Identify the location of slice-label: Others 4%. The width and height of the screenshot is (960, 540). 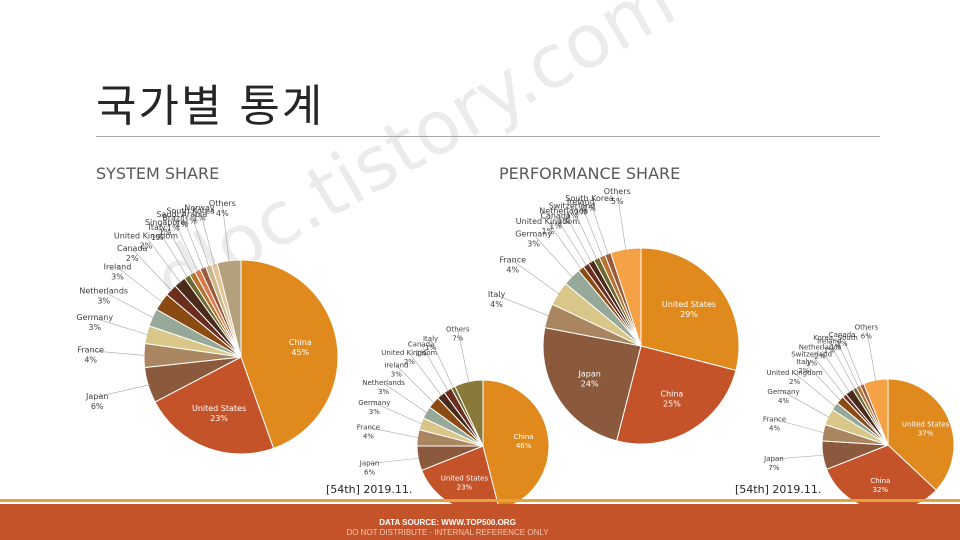
(222, 208).